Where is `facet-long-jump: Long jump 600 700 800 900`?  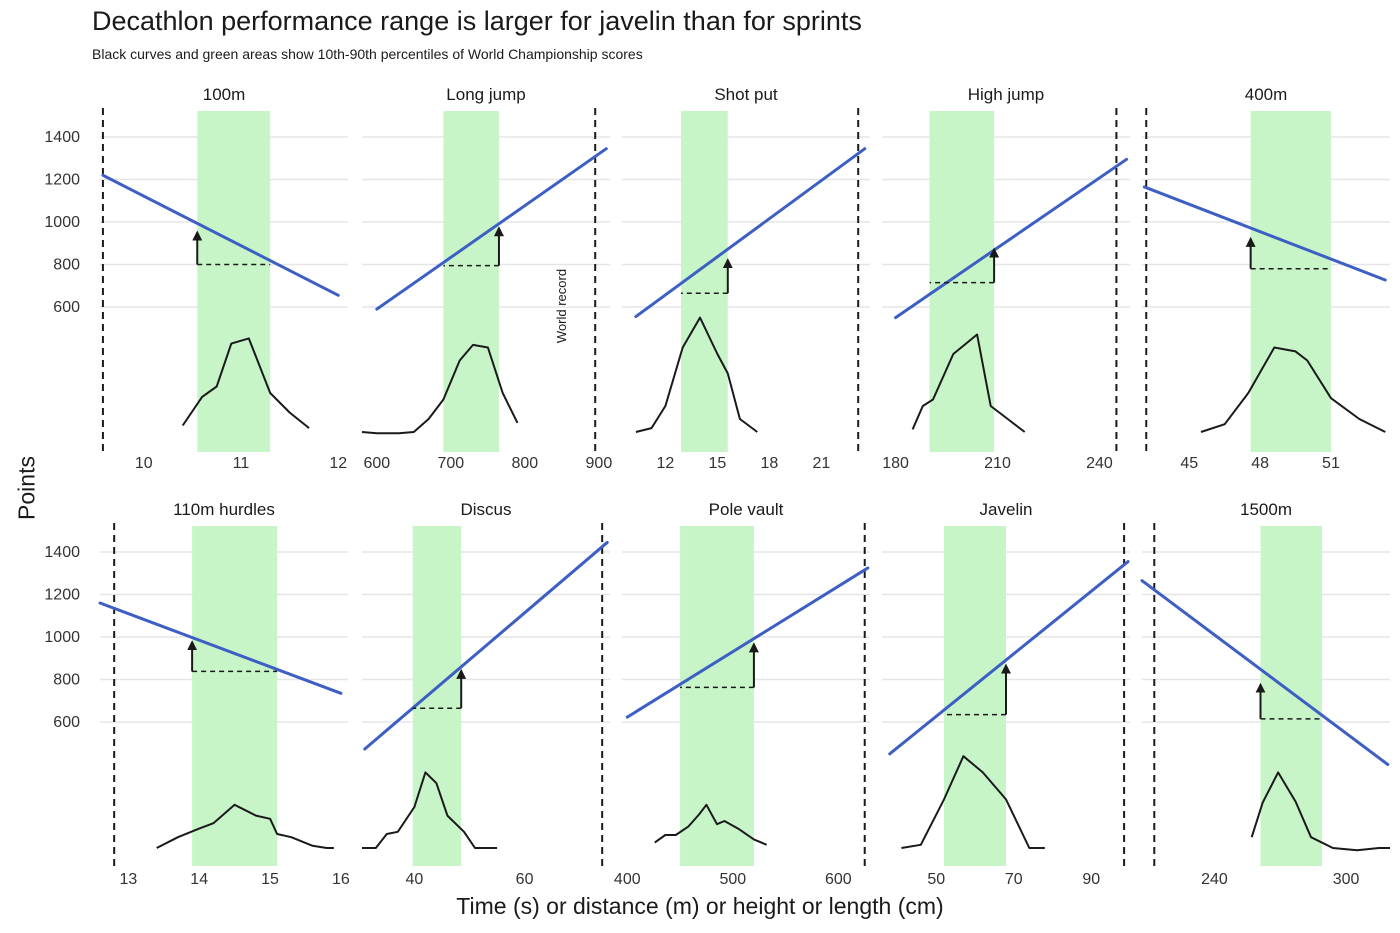
facet-long-jump: Long jump 600 700 800 900 is located at coordinates (487, 278).